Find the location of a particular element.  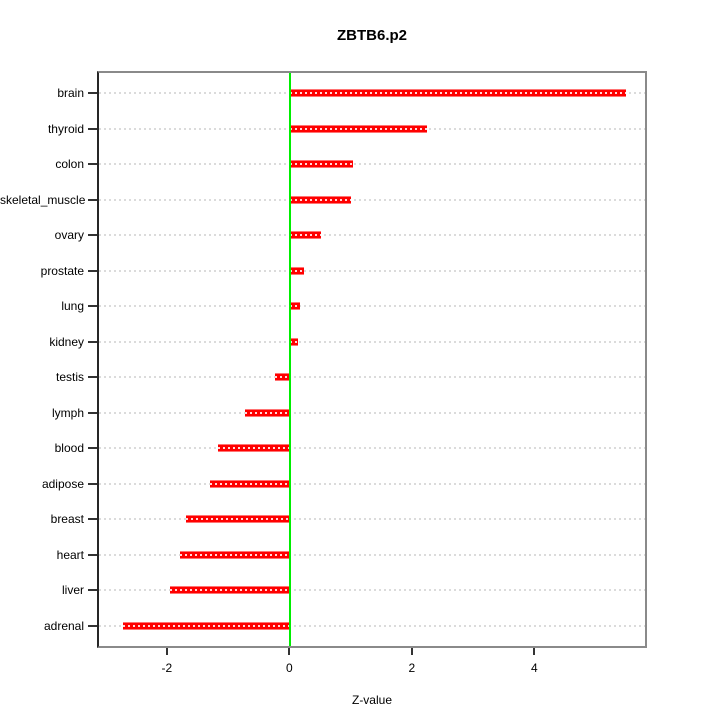

y-tick-label: lung is located at coordinates (72, 306).